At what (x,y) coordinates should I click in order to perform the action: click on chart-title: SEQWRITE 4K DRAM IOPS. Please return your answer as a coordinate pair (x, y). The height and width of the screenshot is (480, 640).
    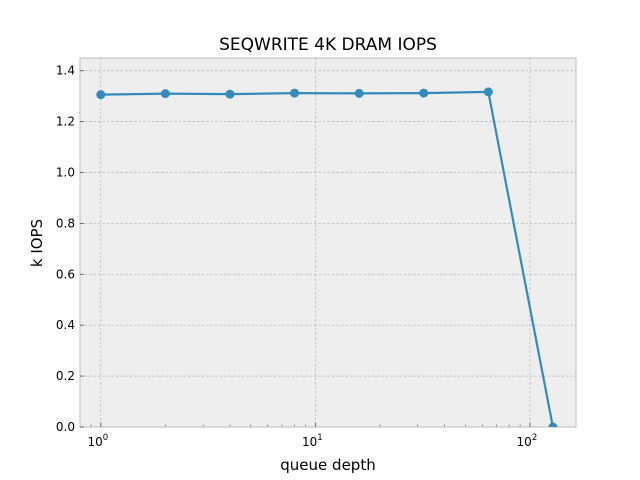
    Looking at the image, I should click on (328, 45).